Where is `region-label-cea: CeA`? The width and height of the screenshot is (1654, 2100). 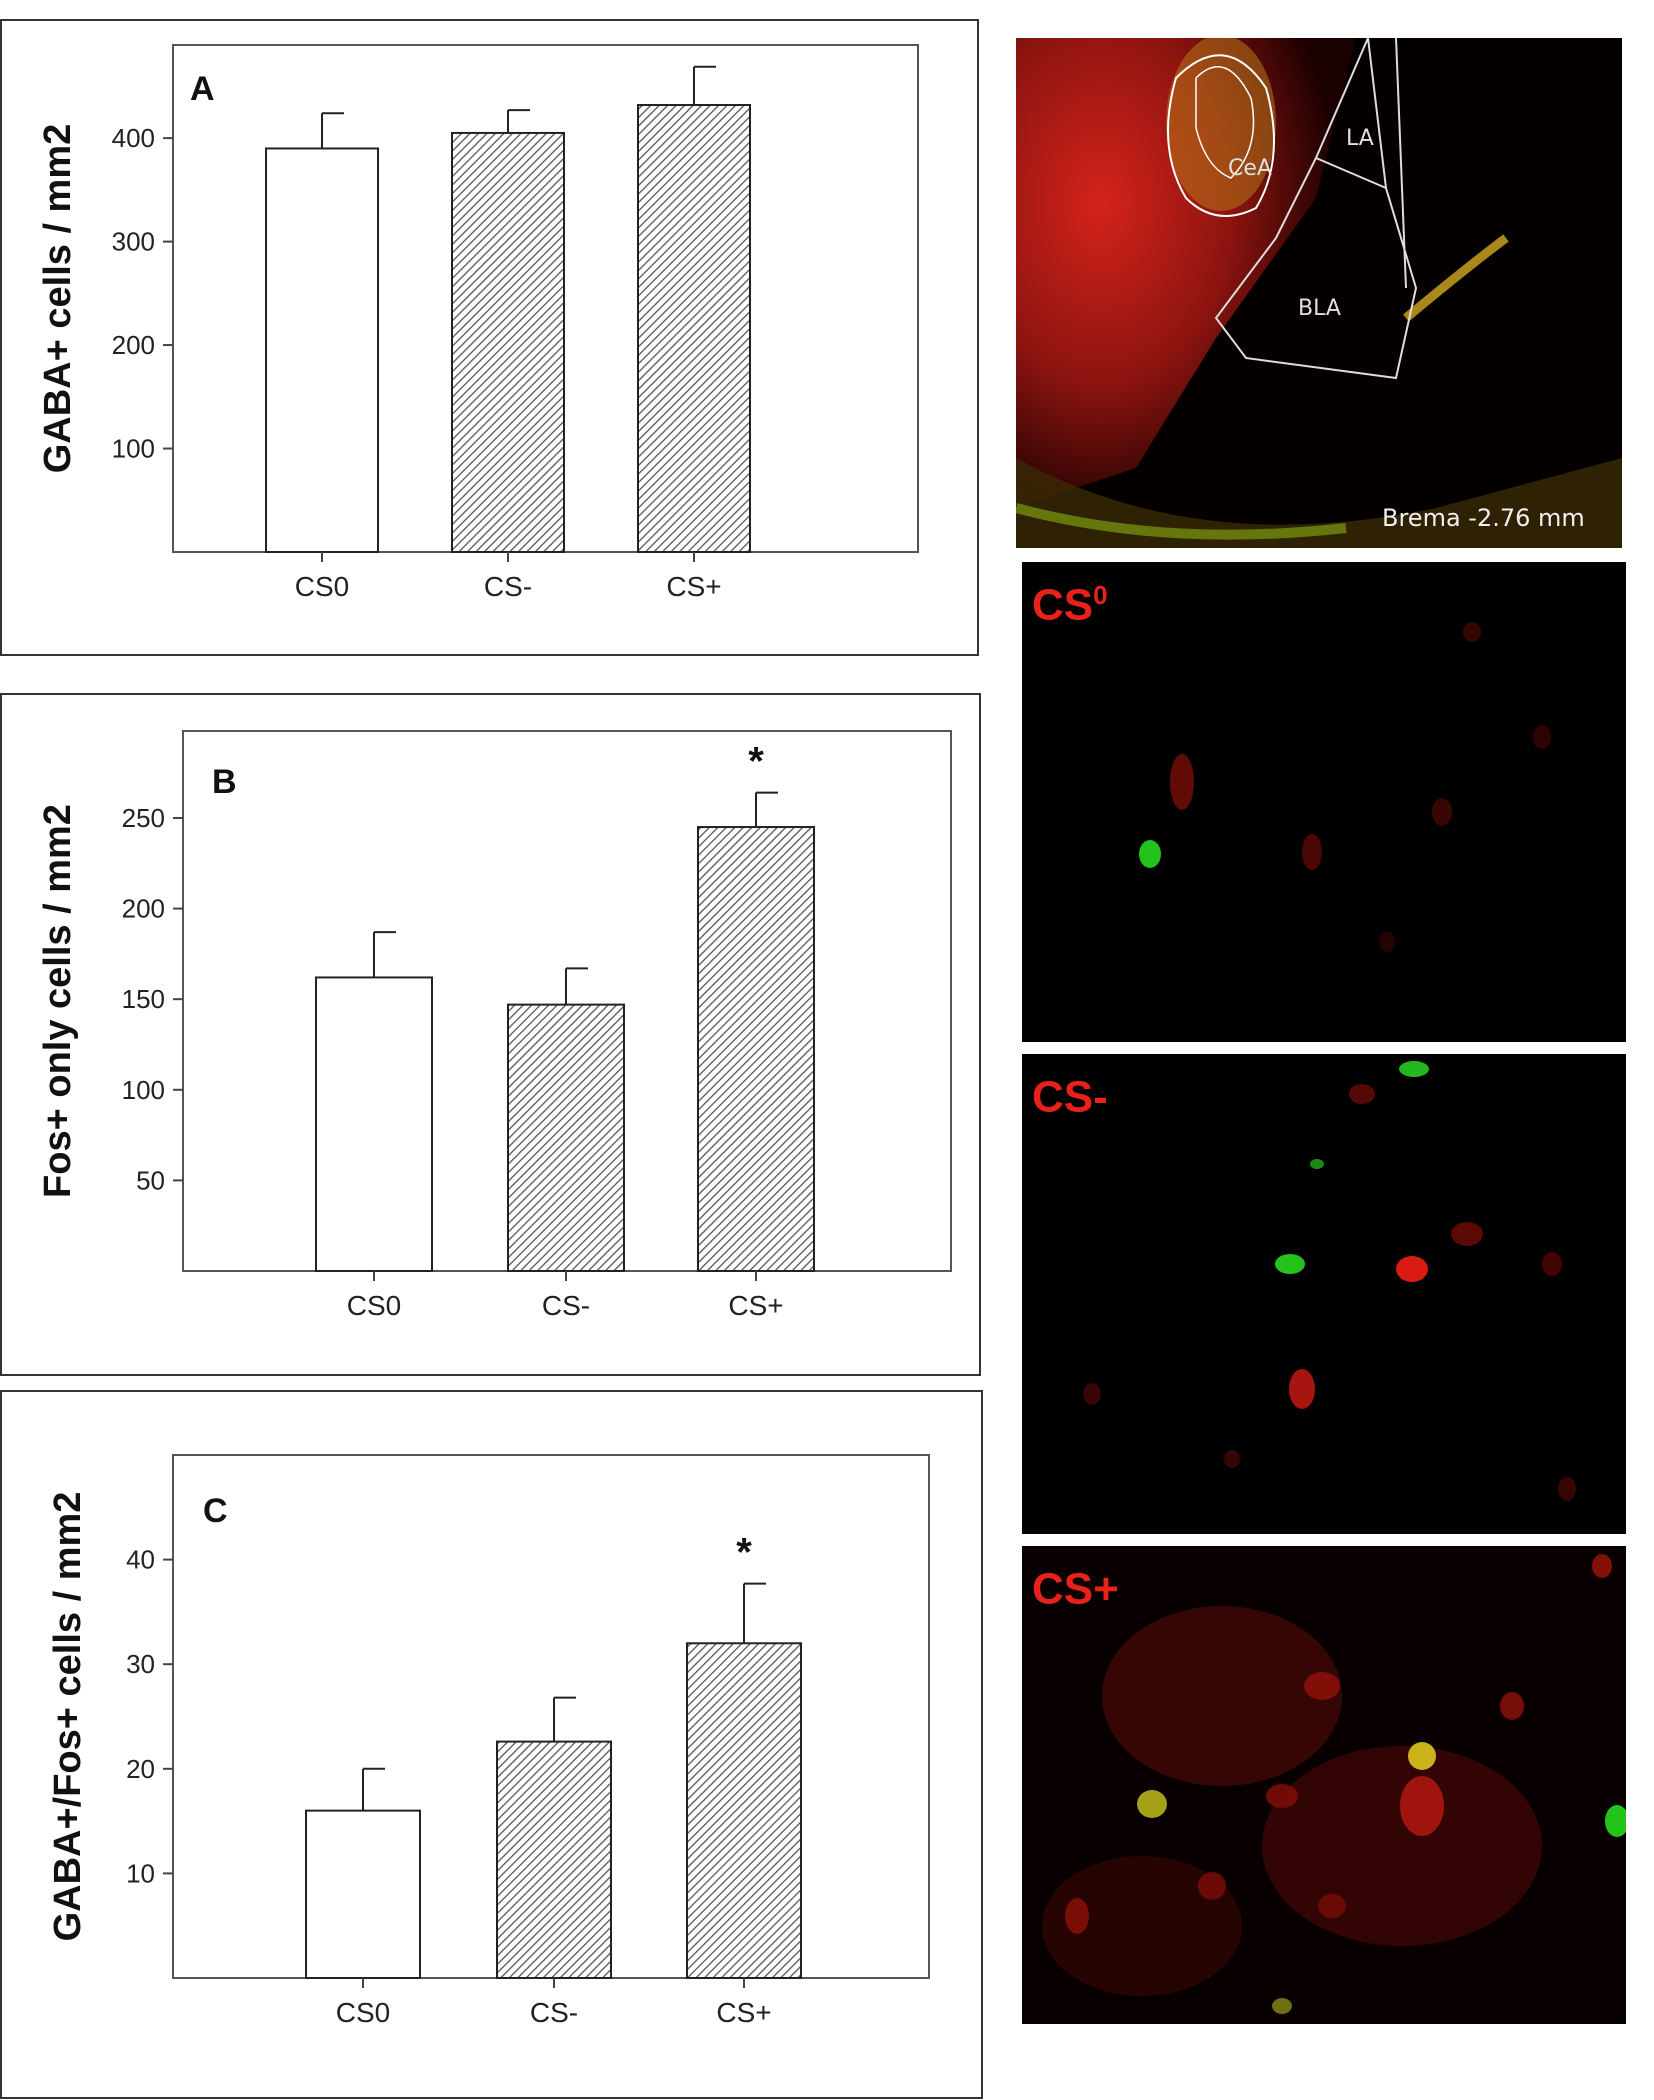
region-label-cea: CeA is located at coordinates (1250, 168).